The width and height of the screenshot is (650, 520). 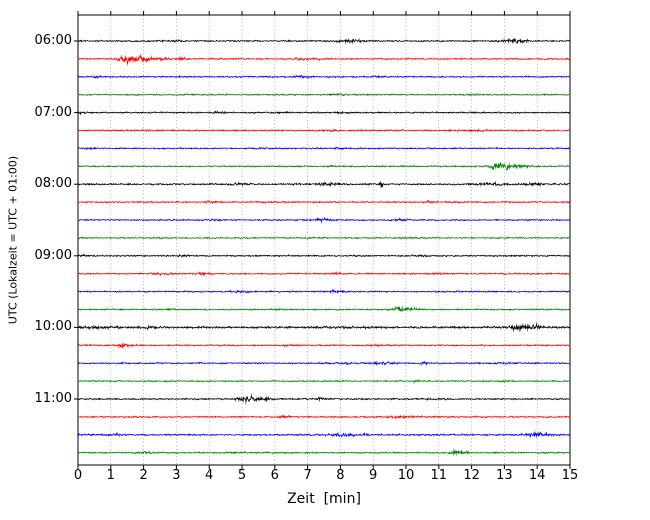 What do you see at coordinates (53, 398) in the screenshot?
I see `y-tick-label: 11:00` at bounding box center [53, 398].